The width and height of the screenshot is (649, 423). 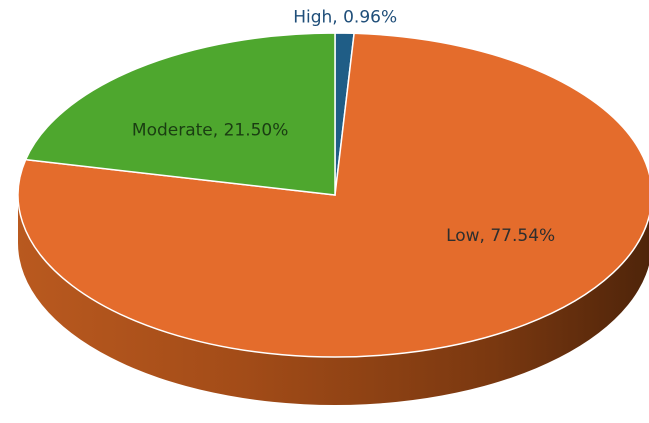 I want to click on data-label-low: Low, 77.54%, so click(x=500, y=236).